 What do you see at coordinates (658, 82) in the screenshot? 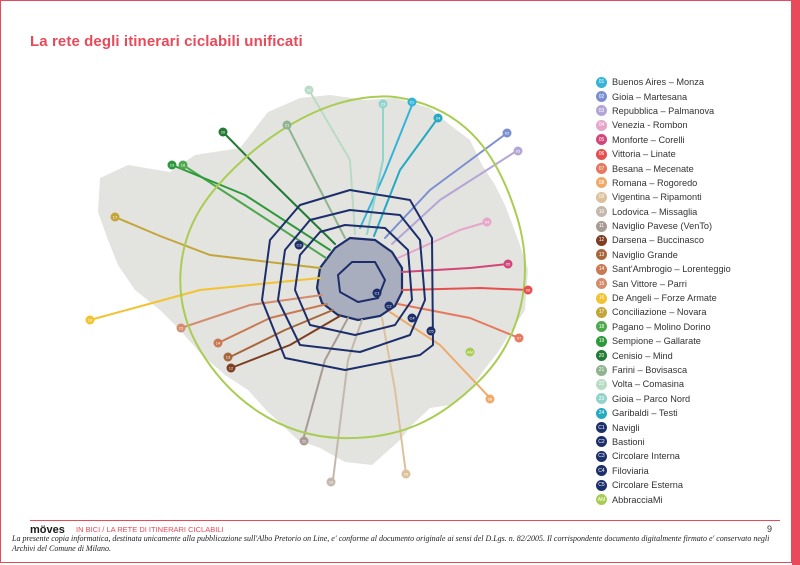
I see `legend-label: Buenos Aires – Monza` at bounding box center [658, 82].